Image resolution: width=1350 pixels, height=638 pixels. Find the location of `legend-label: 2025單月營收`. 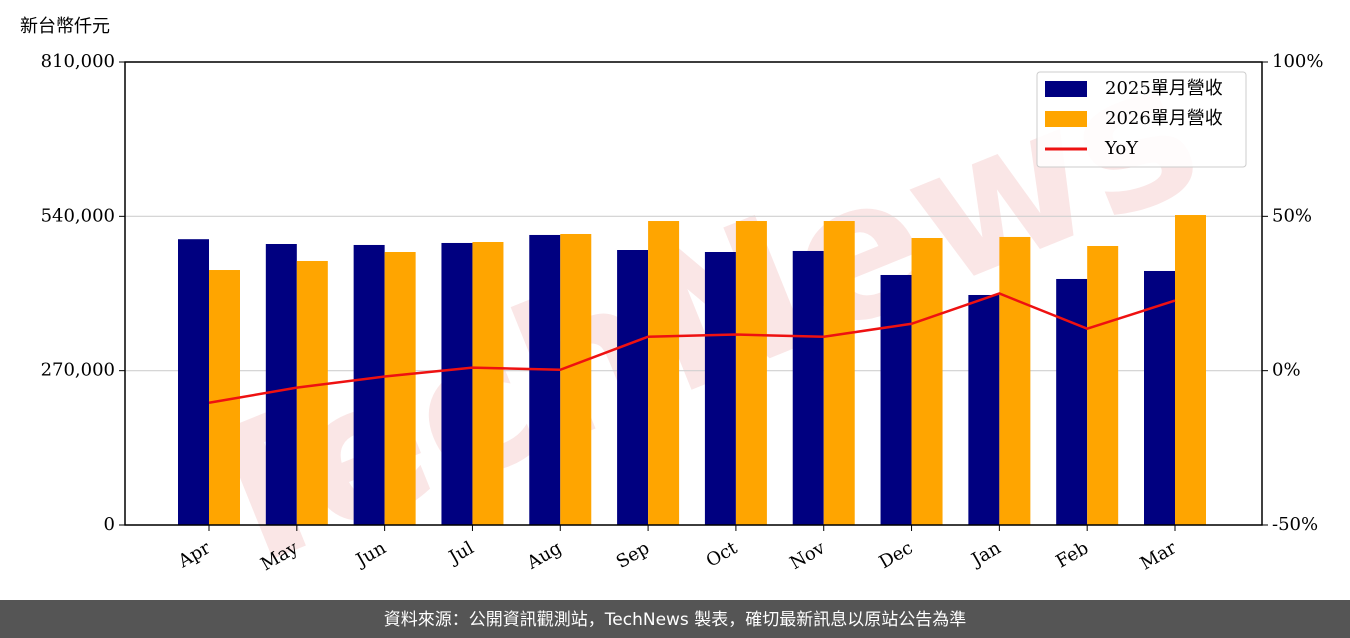

legend-label: 2025單月營收 is located at coordinates (1164, 88).